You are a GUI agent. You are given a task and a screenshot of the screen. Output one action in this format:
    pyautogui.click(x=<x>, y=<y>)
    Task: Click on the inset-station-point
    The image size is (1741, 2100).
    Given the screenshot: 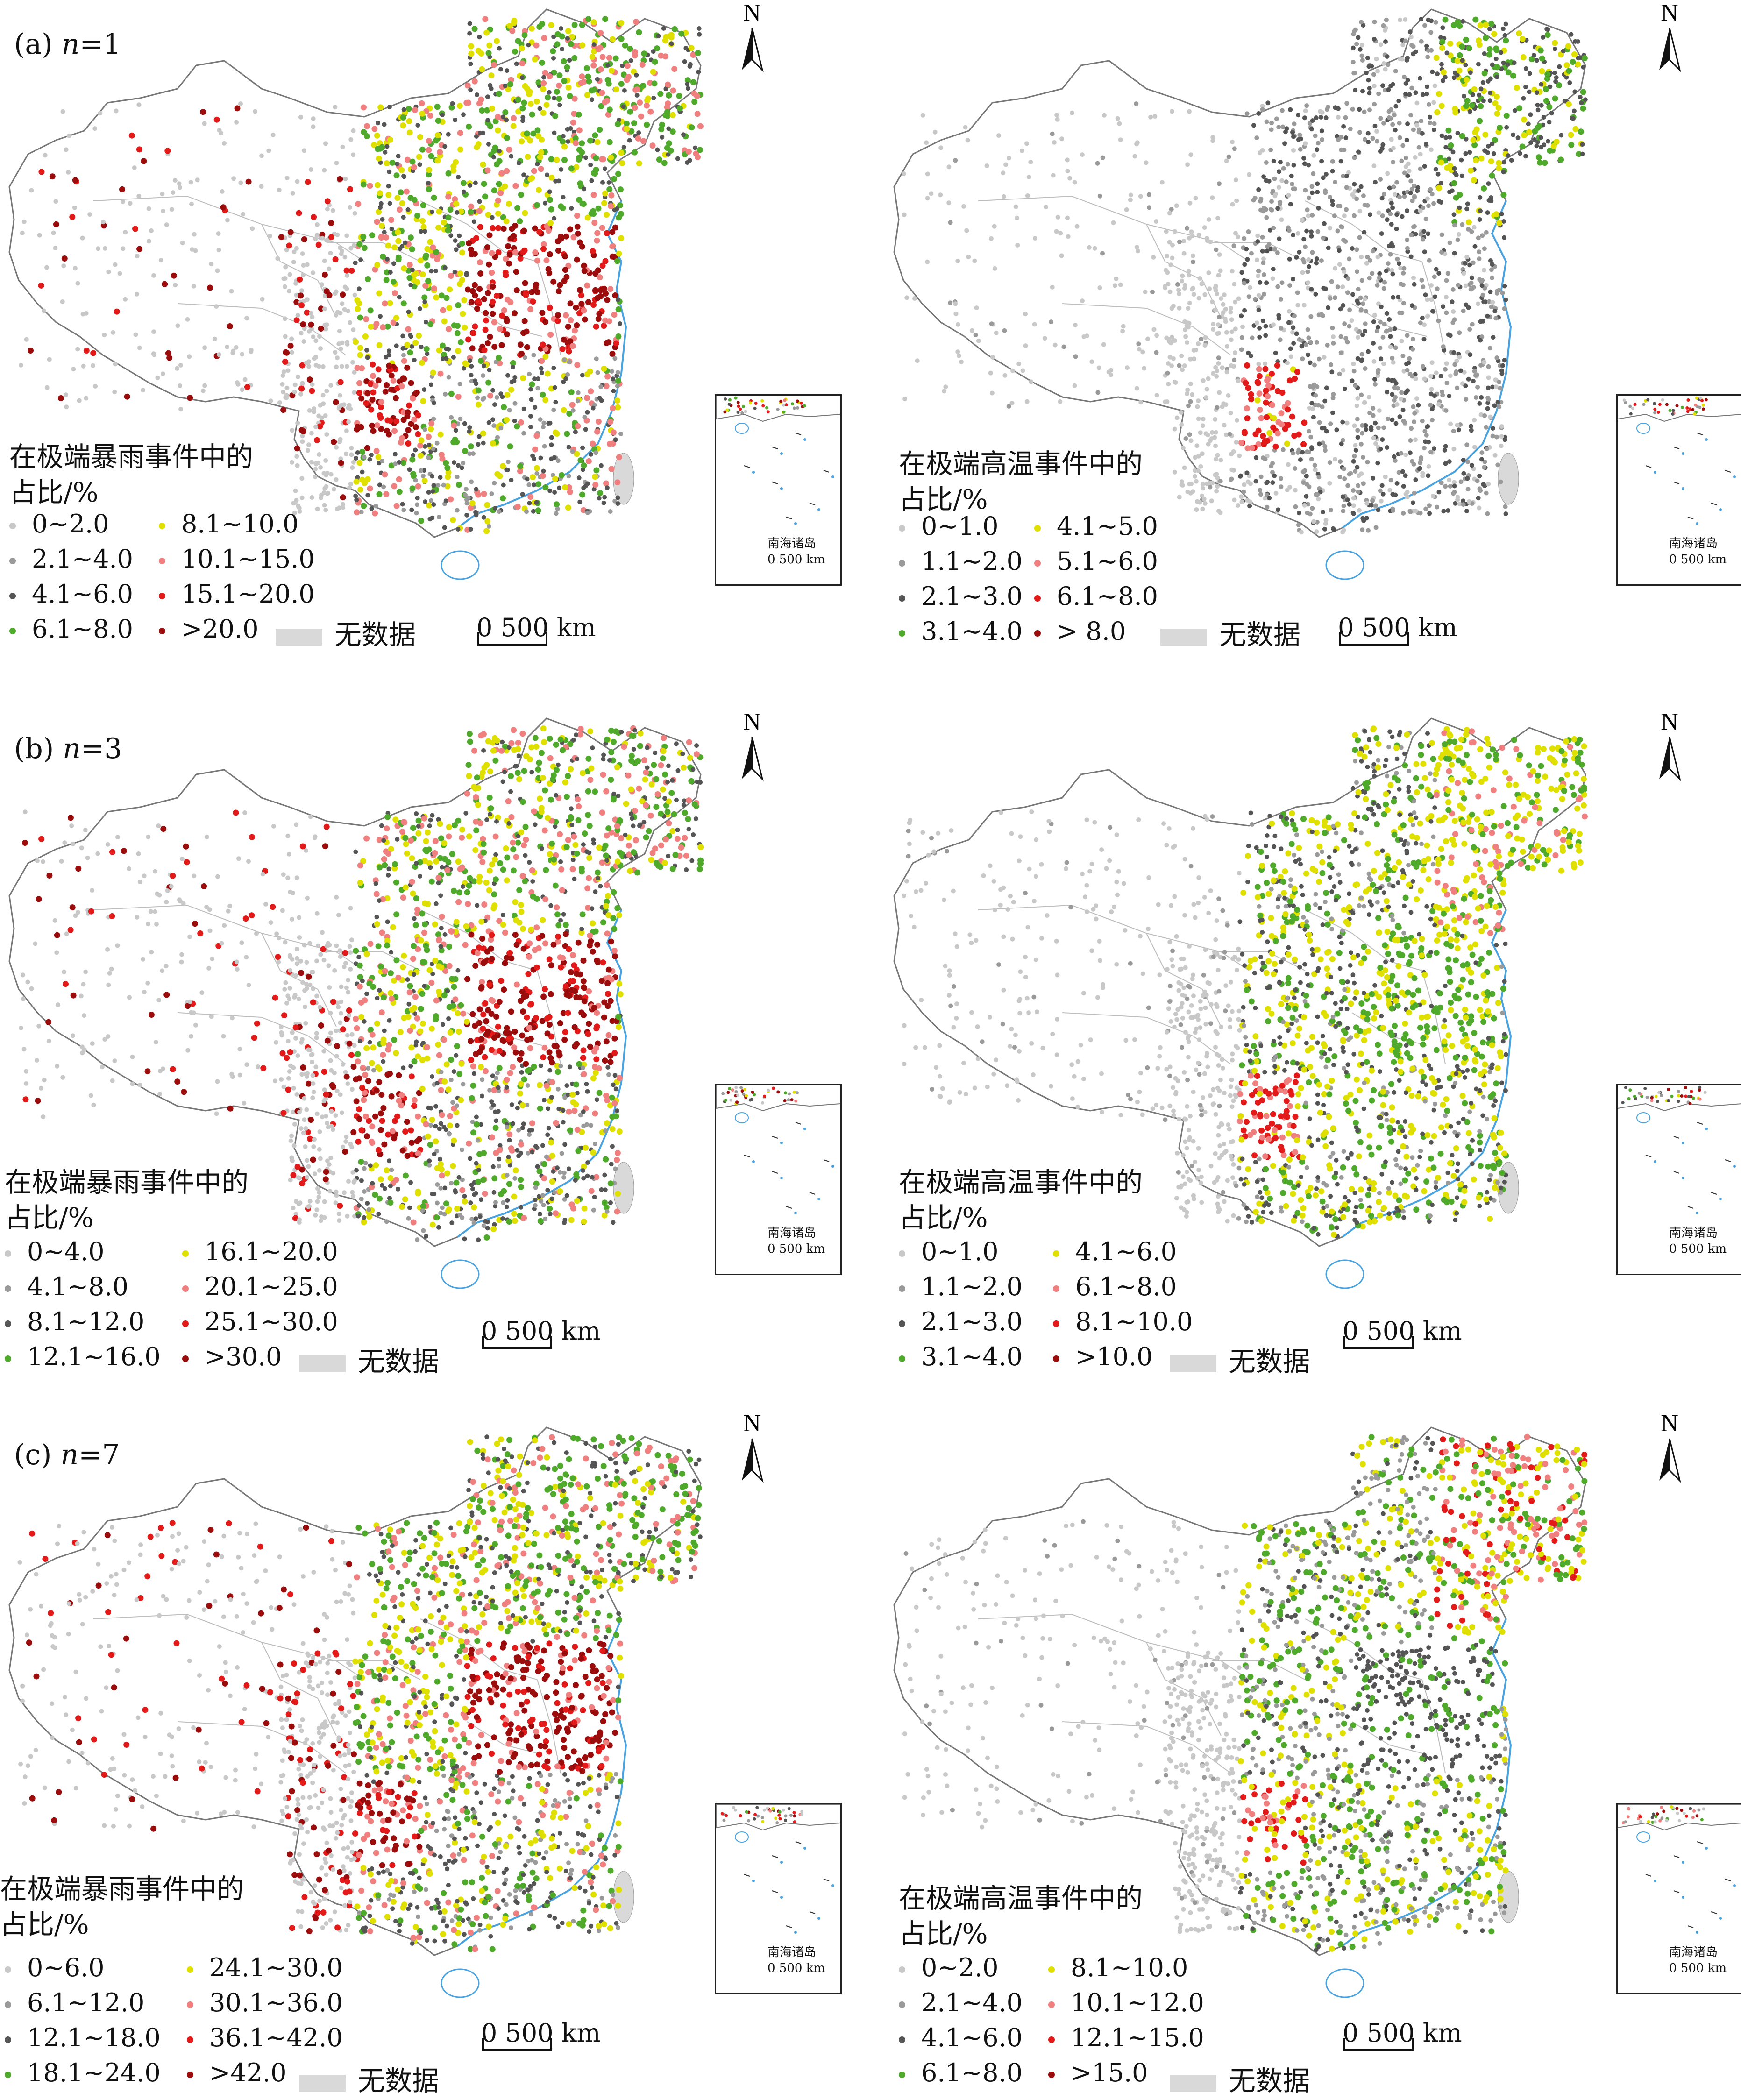 What is the action you would take?
    pyautogui.click(x=756, y=404)
    